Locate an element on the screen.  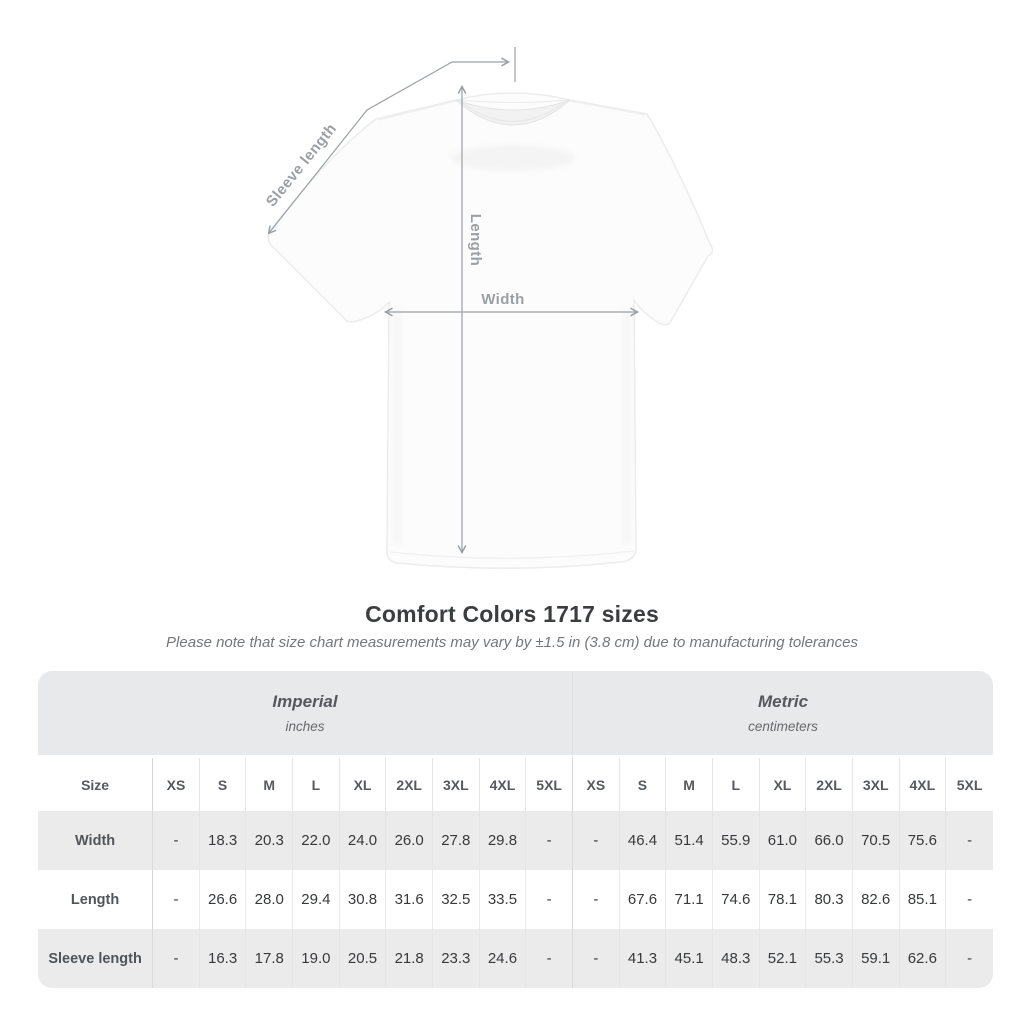
imperial-label: Imperial is located at coordinates (305, 701).